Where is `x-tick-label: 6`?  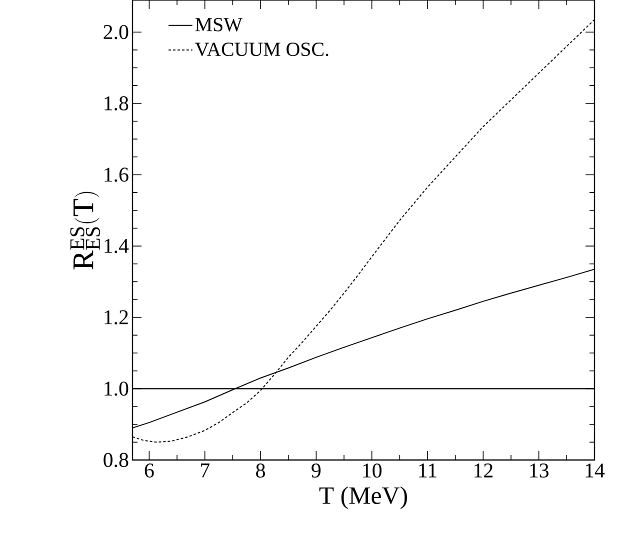
x-tick-label: 6 is located at coordinates (149, 471).